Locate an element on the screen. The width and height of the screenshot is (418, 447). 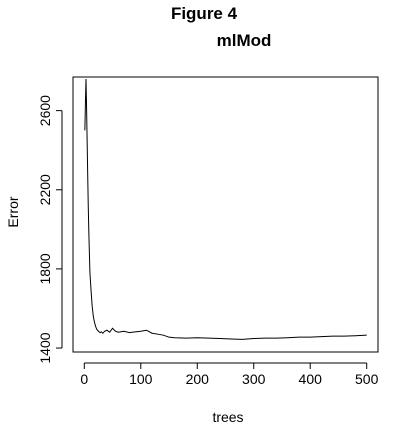
y-tick-label: 1400 is located at coordinates (45, 347).